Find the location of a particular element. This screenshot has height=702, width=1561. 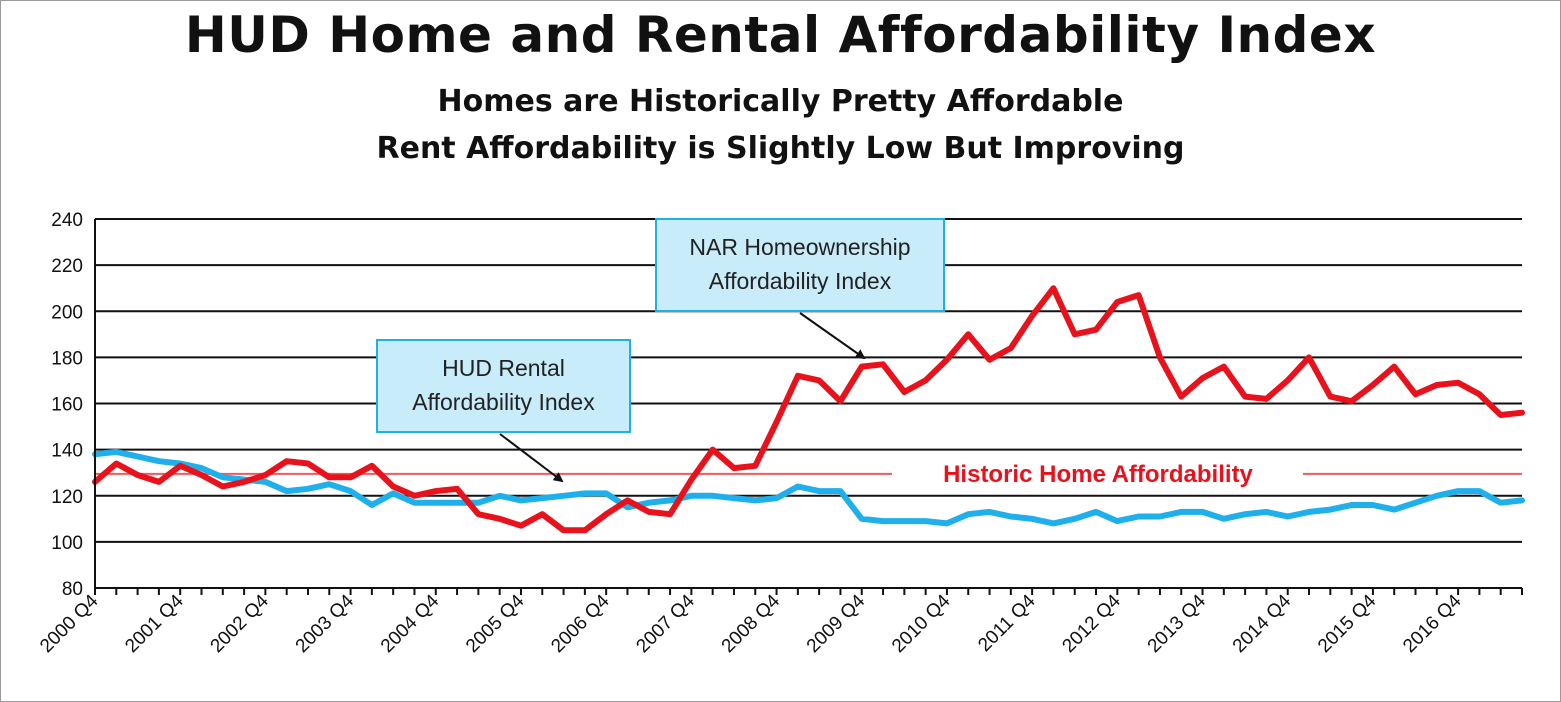

y-tick-label-100: 100 is located at coordinates (67, 543).